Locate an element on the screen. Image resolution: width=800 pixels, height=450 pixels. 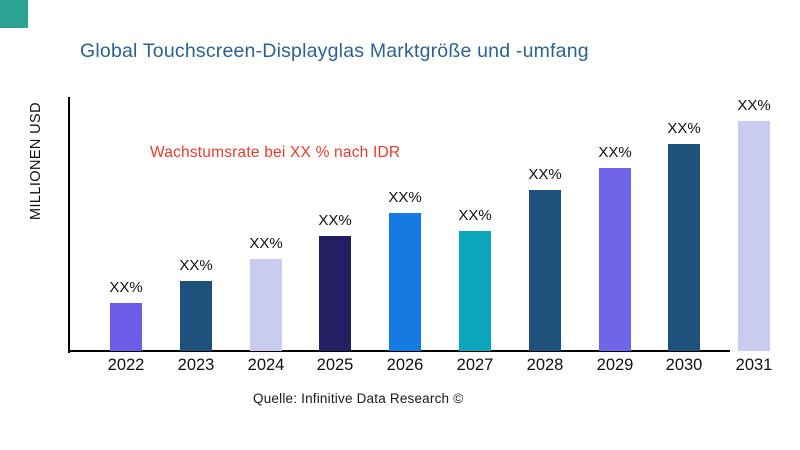
bar-value-2029: XX% is located at coordinates (615, 152).